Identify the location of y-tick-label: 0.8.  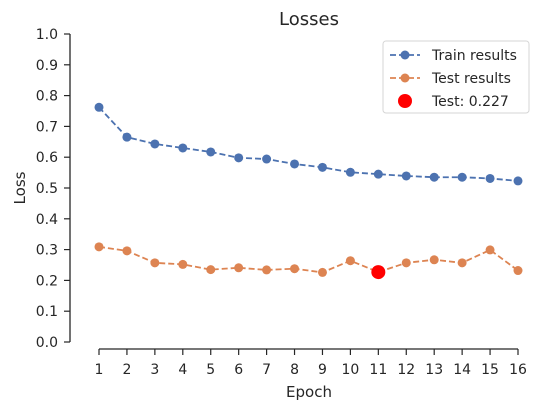
(47, 97).